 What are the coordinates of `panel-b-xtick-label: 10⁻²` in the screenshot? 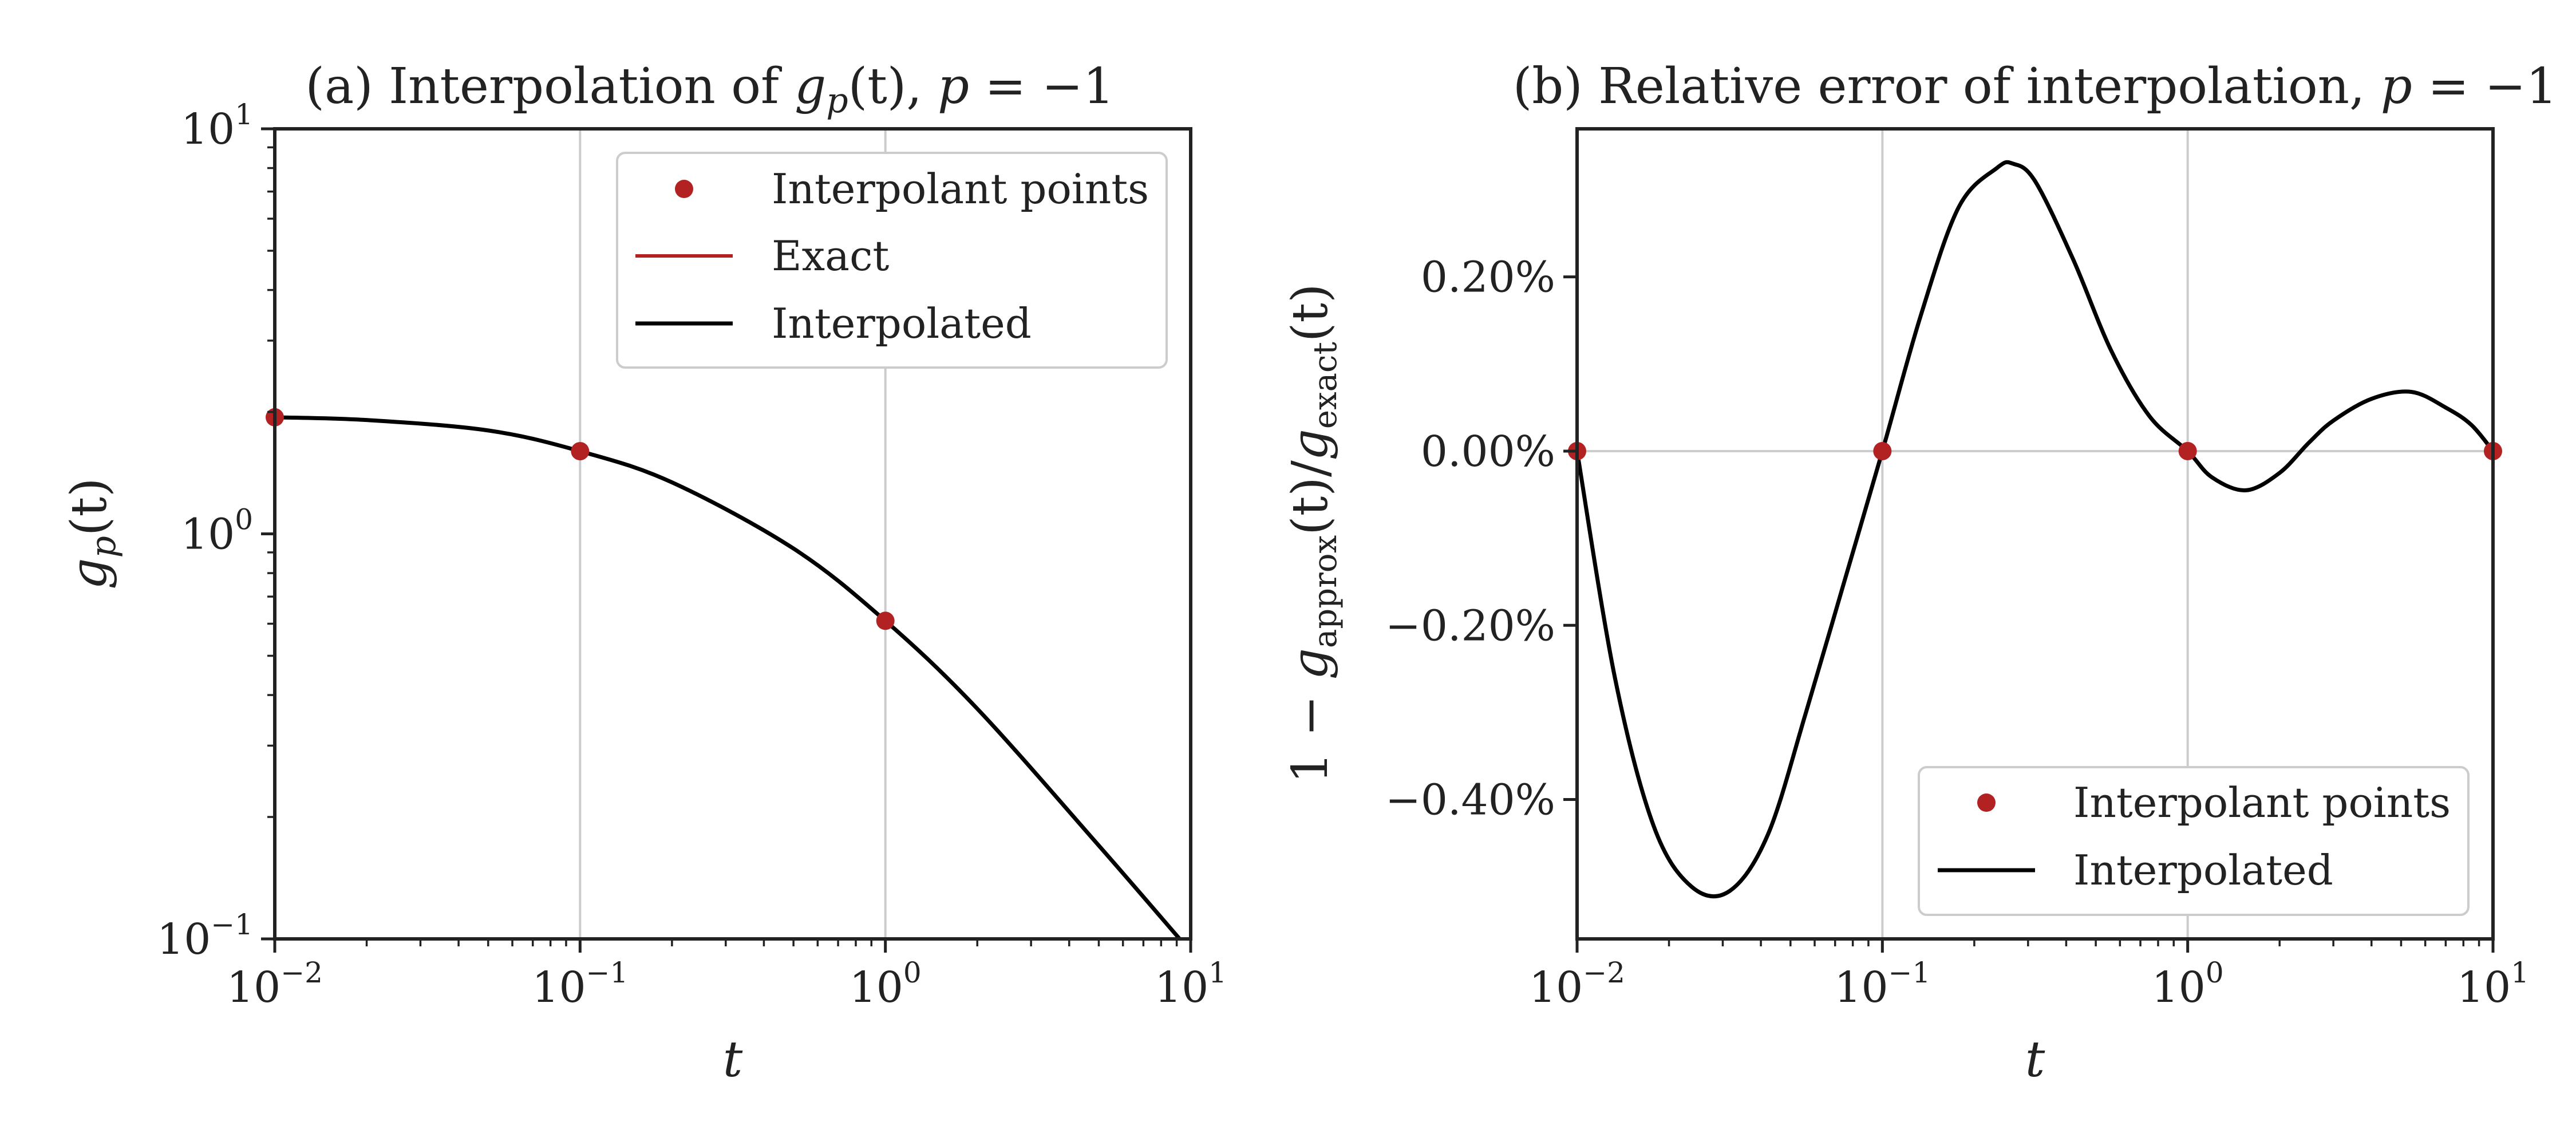 It's located at (1577, 984).